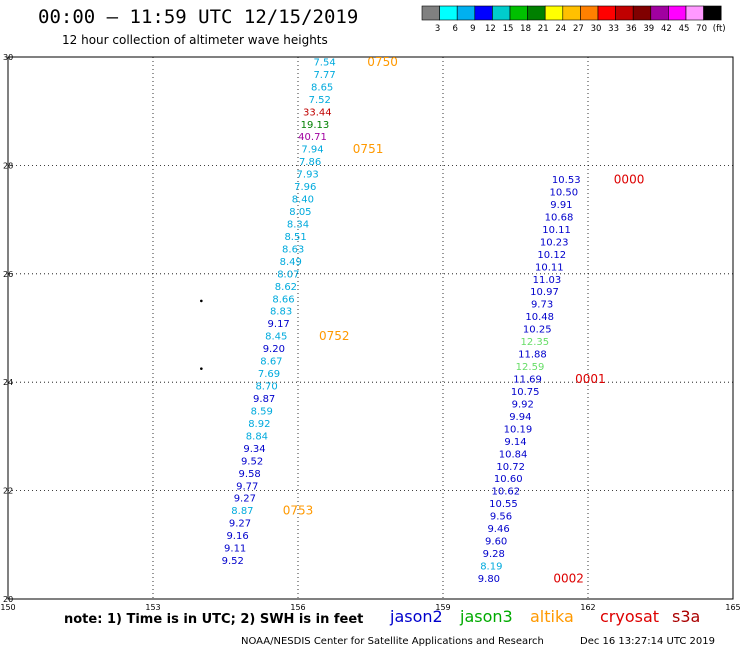 This screenshot has height=650, width=740. Describe the element at coordinates (535, 342) in the screenshot. I see `wave-height-point: 12.35` at that location.